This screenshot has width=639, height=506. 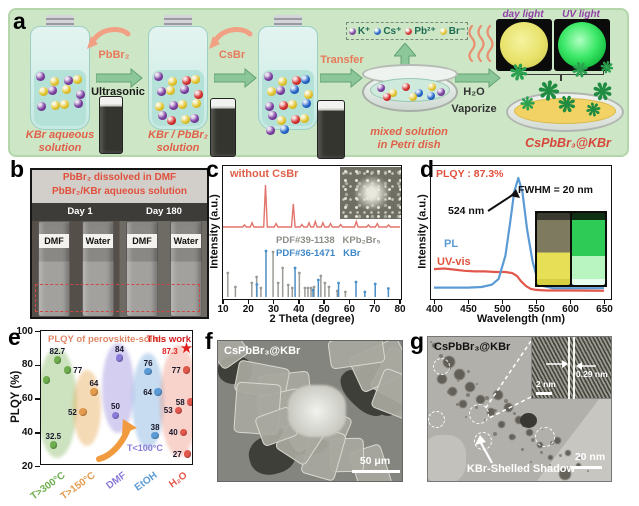 I want to click on hrtem-inset: 0.29 nm 2 nm, so click(x=571, y=368).